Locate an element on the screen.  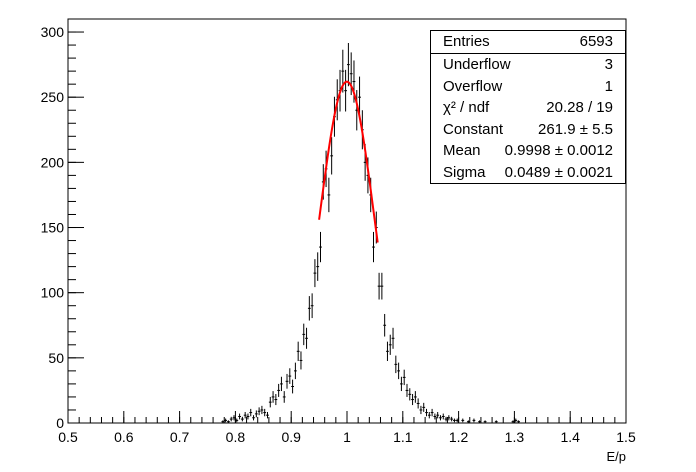
stats-value: 20.28 / 19 is located at coordinates (579, 107).